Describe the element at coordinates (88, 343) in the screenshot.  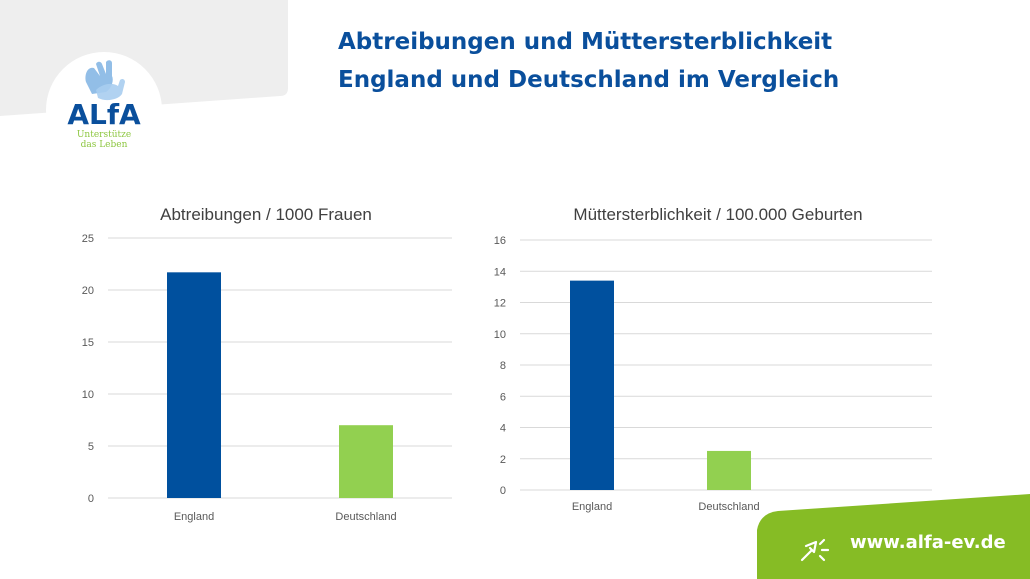
I see `y-tick-label: 15` at that location.